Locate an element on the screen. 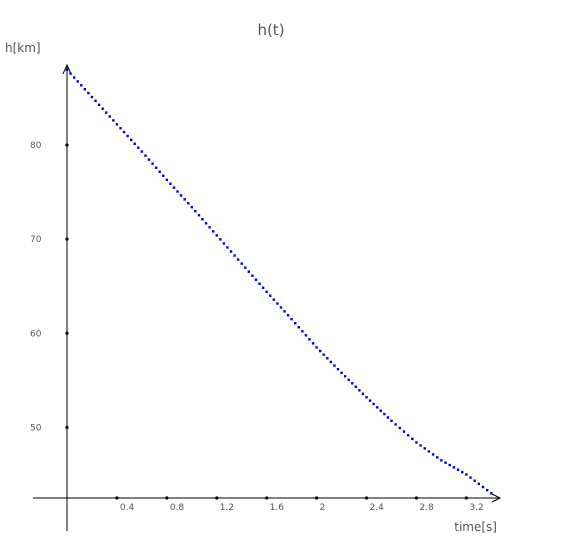 This screenshot has width=564, height=560. y-ticks: 50 60 70 80 is located at coordinates (49, 287).